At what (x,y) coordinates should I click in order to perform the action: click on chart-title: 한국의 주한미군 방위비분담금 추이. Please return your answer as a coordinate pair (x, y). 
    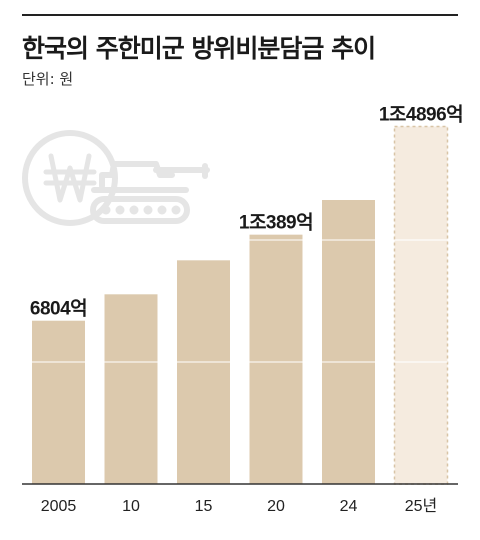
    Looking at the image, I should click on (199, 48).